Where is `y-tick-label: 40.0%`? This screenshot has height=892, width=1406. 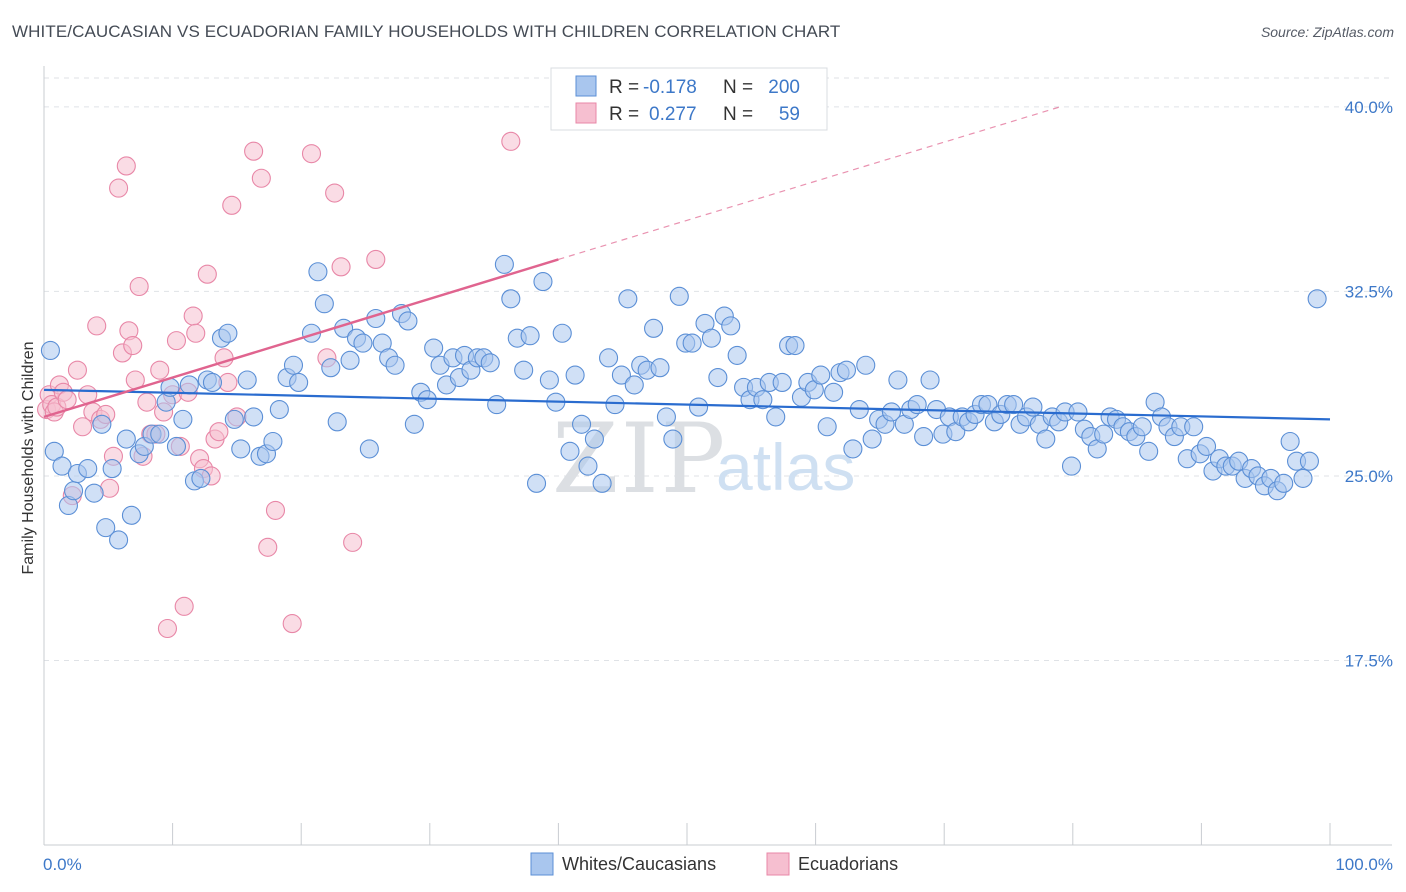
y-tick-label: 40.0% is located at coordinates (1369, 107).